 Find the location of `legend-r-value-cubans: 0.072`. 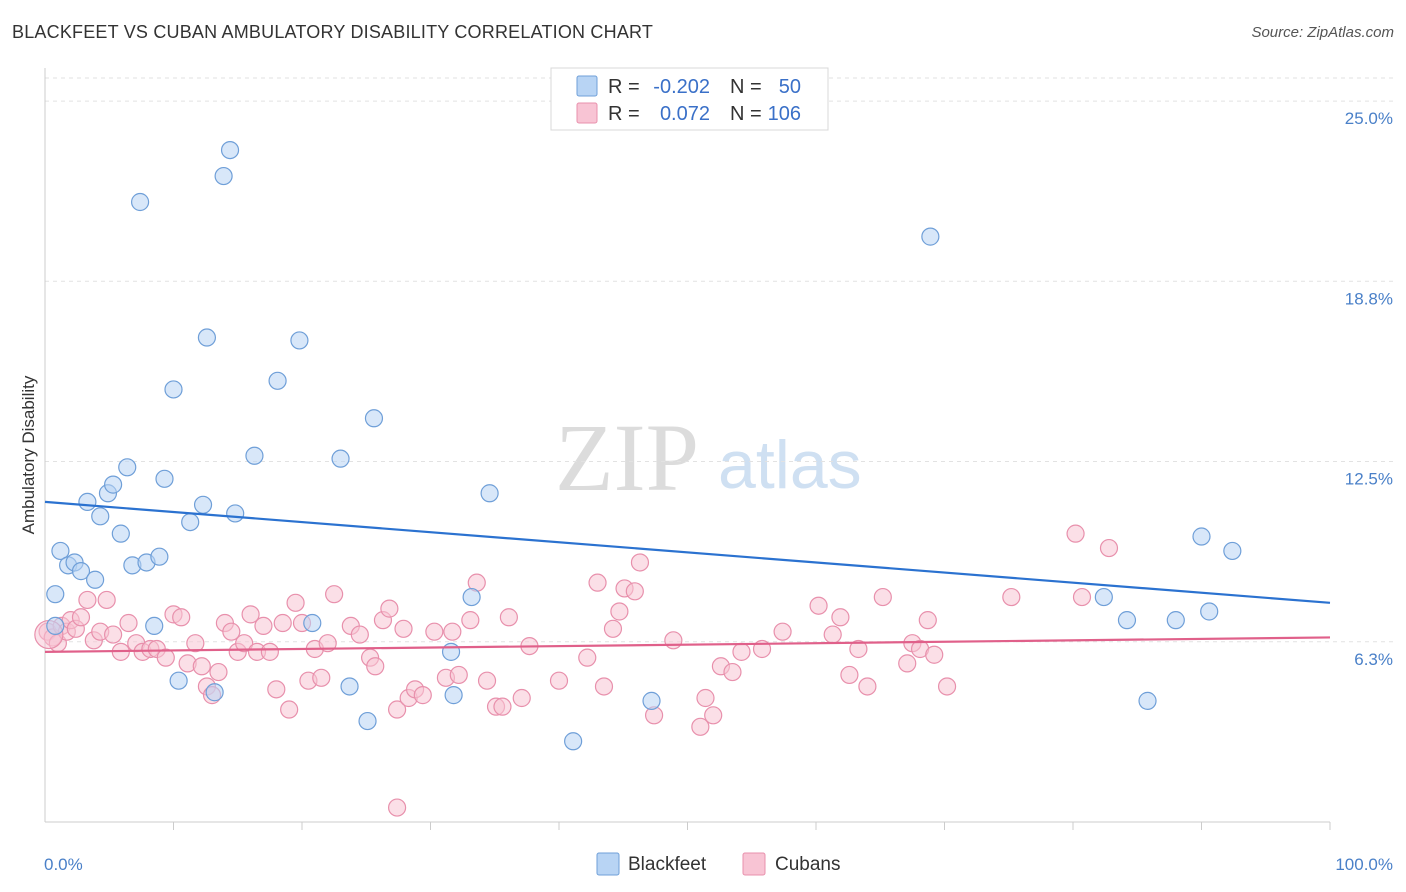

legend-r-value-cubans: 0.072 is located at coordinates (685, 114).